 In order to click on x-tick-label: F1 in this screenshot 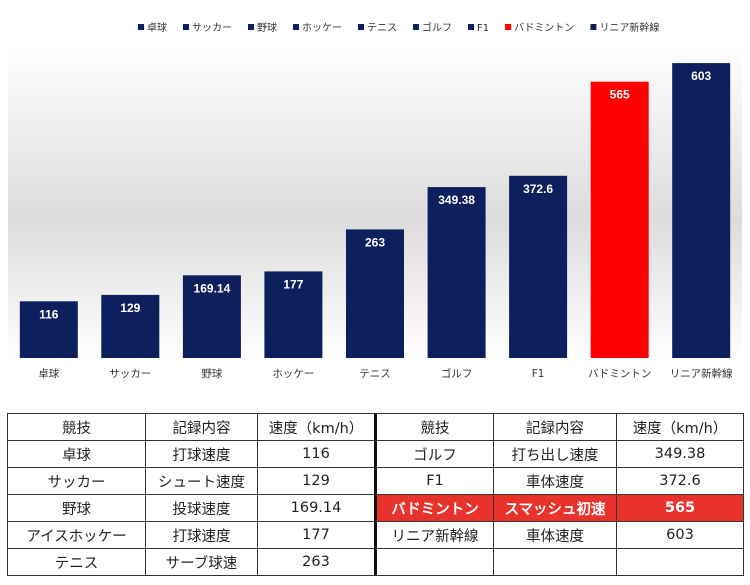, I will do `click(538, 374)`.